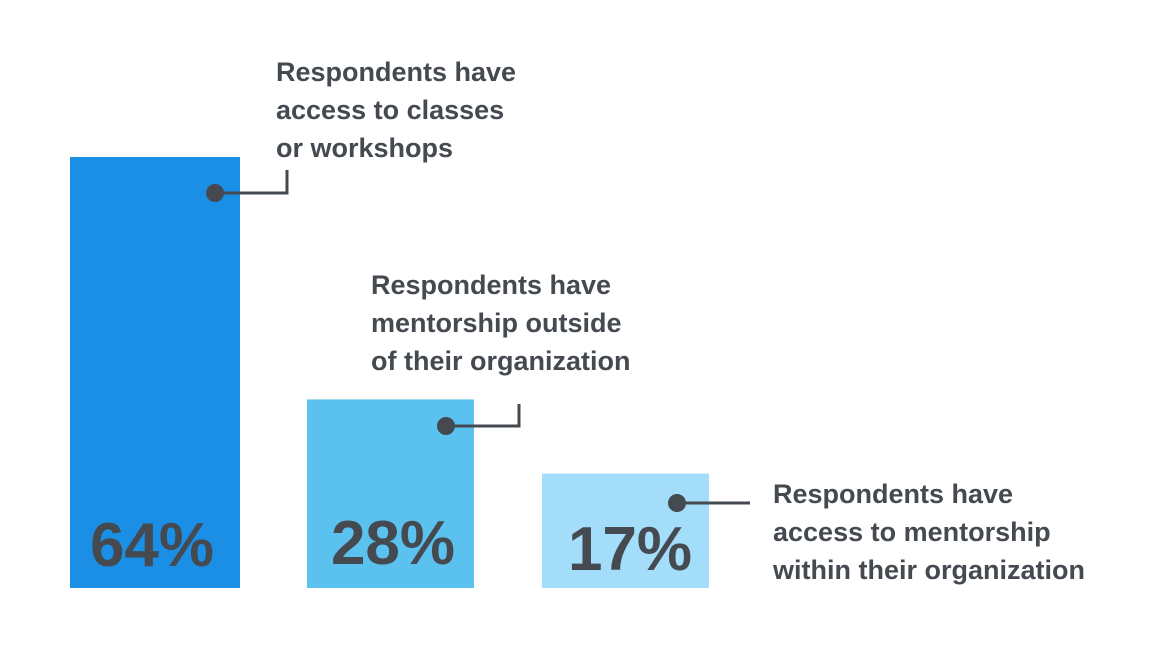  What do you see at coordinates (630, 549) in the screenshot?
I see `value-label-3: 17%` at bounding box center [630, 549].